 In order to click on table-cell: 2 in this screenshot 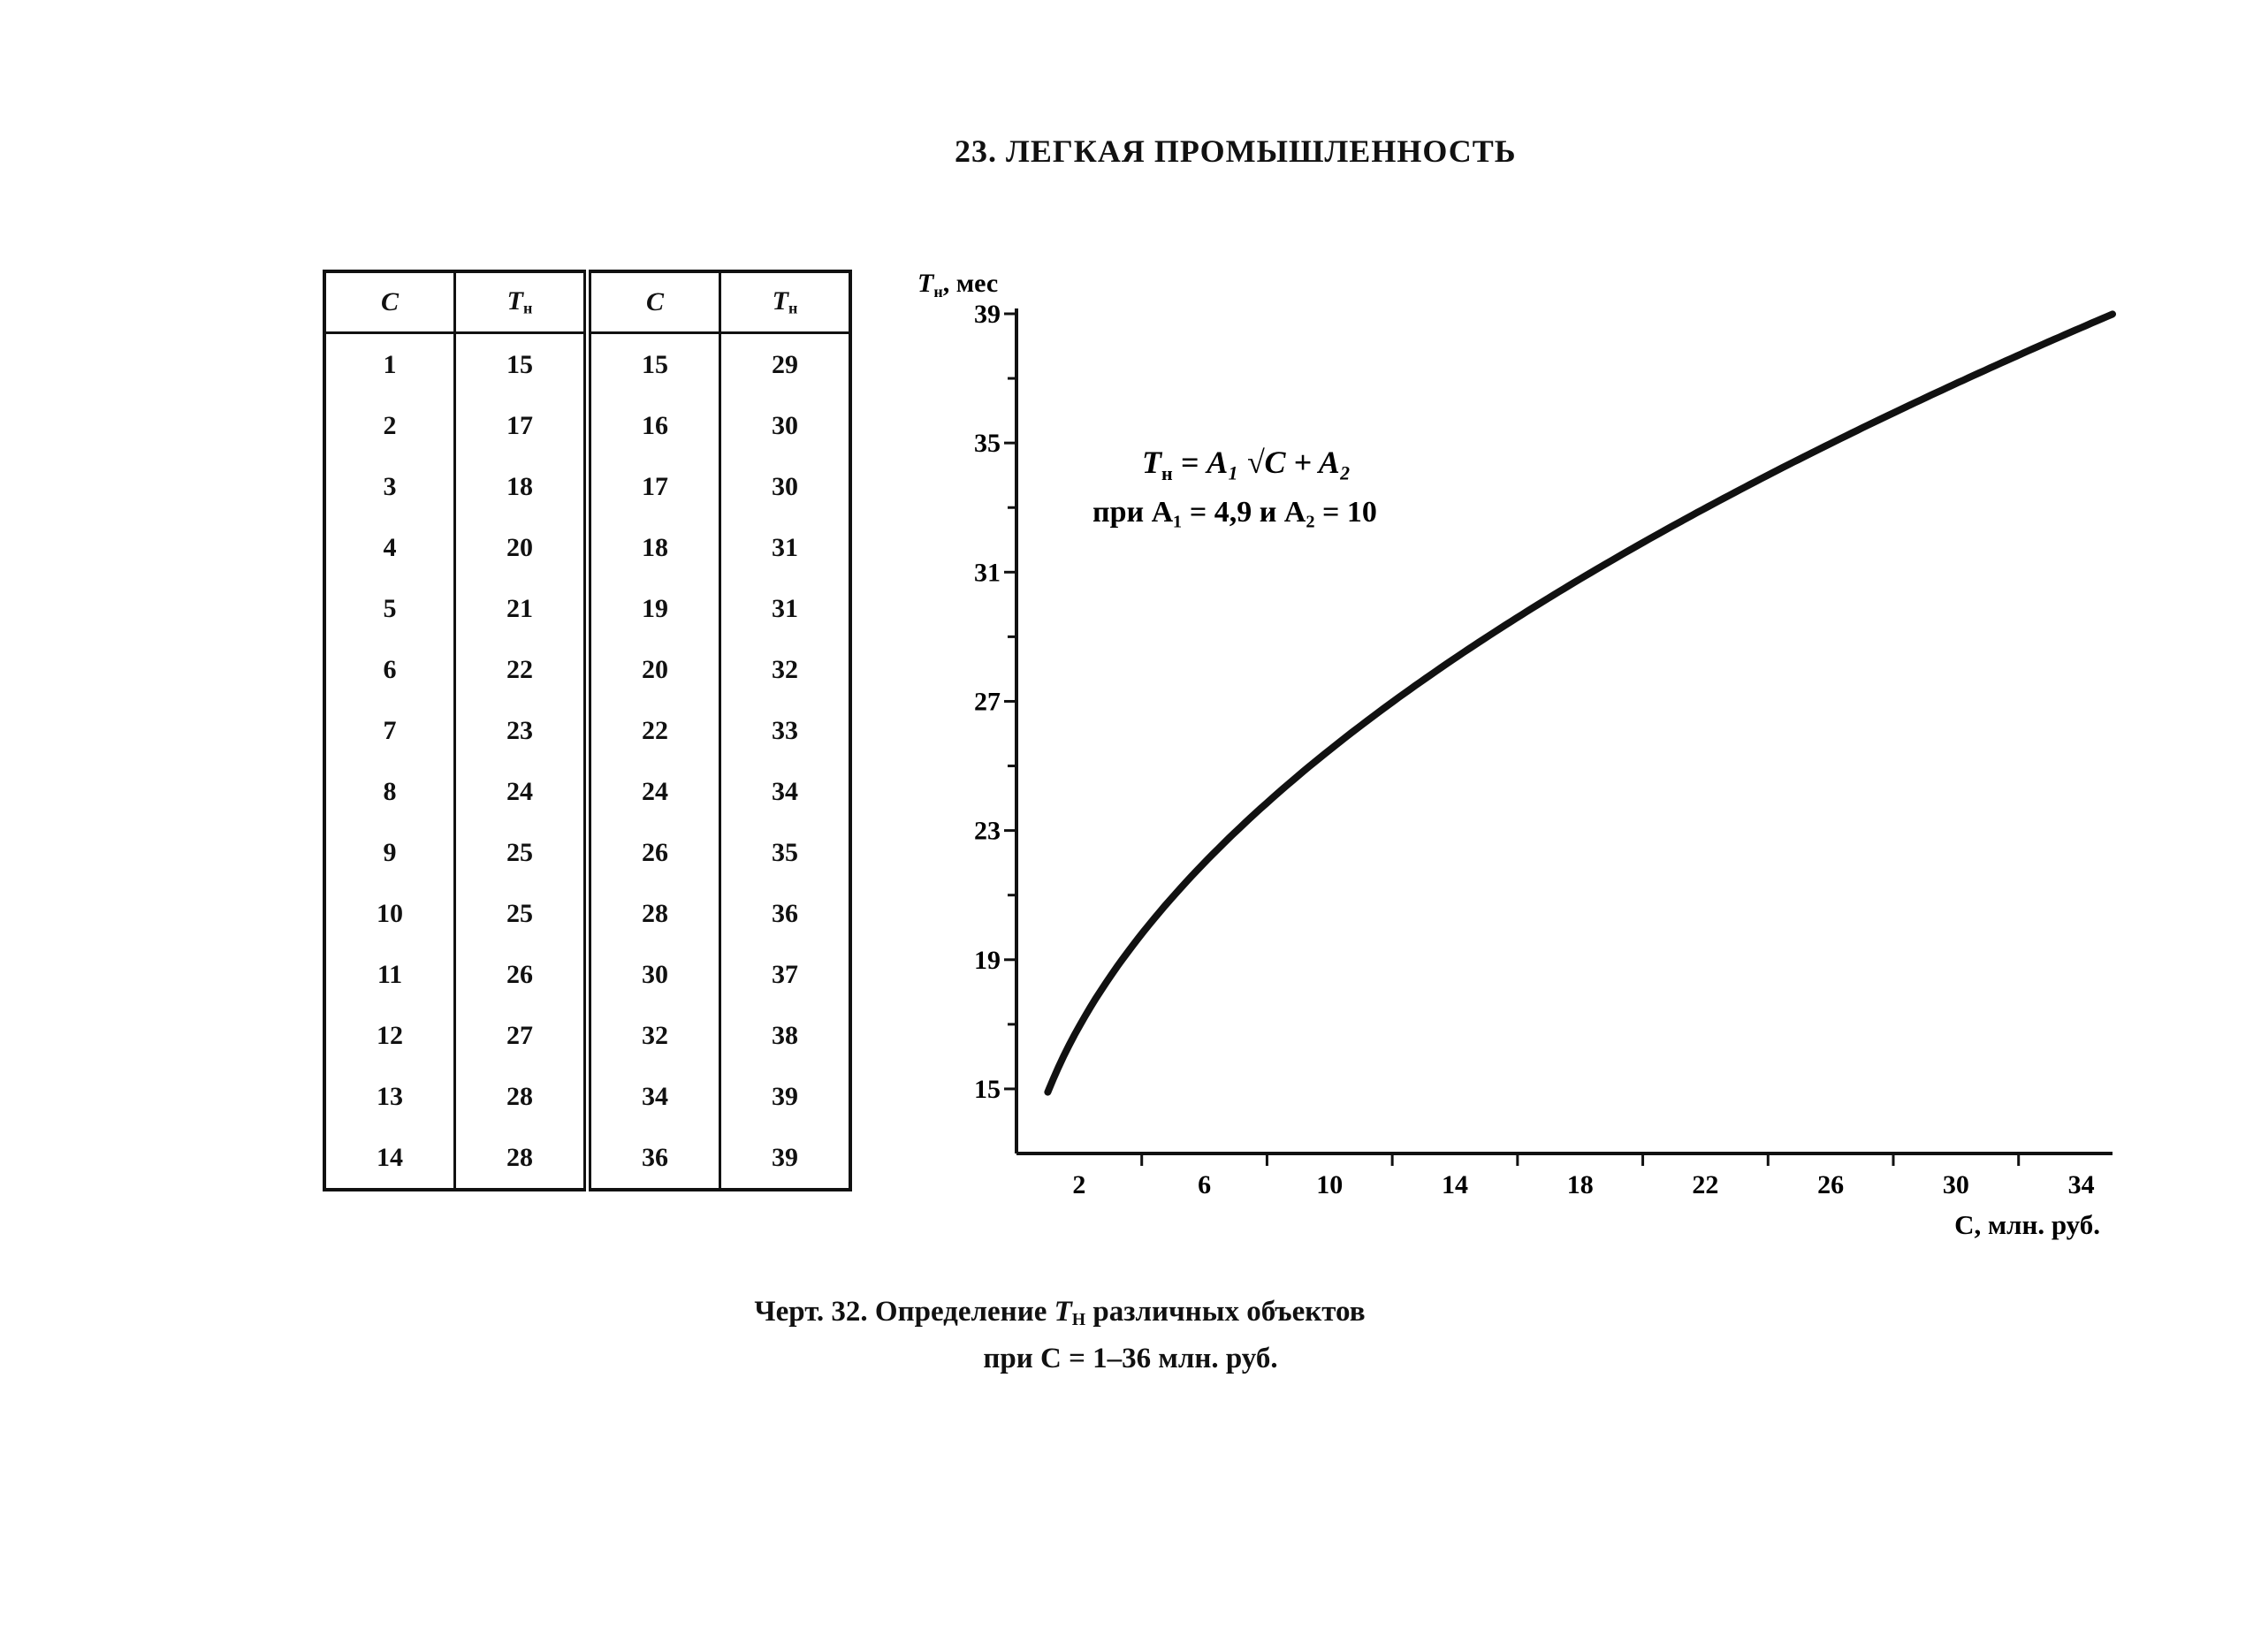, I will do `click(389, 426)`.